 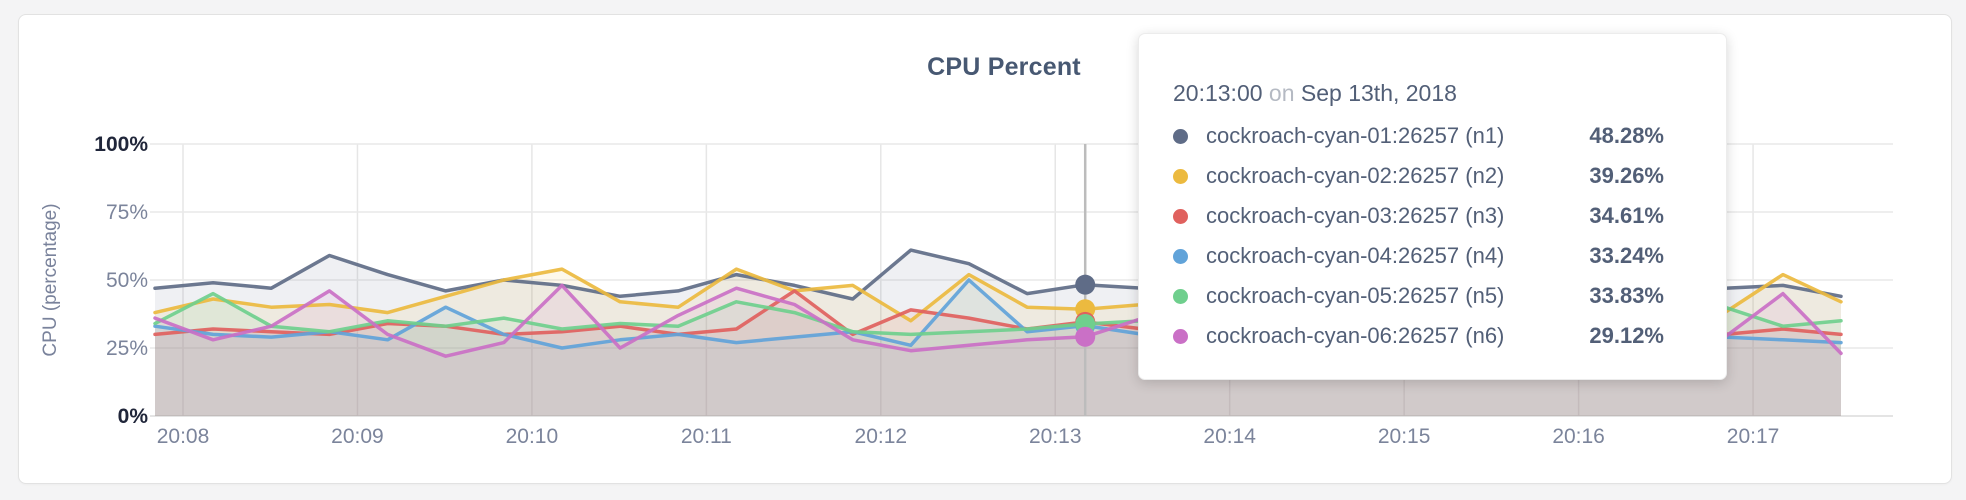 What do you see at coordinates (183, 436) in the screenshot?
I see `x-tick-label: 20:08` at bounding box center [183, 436].